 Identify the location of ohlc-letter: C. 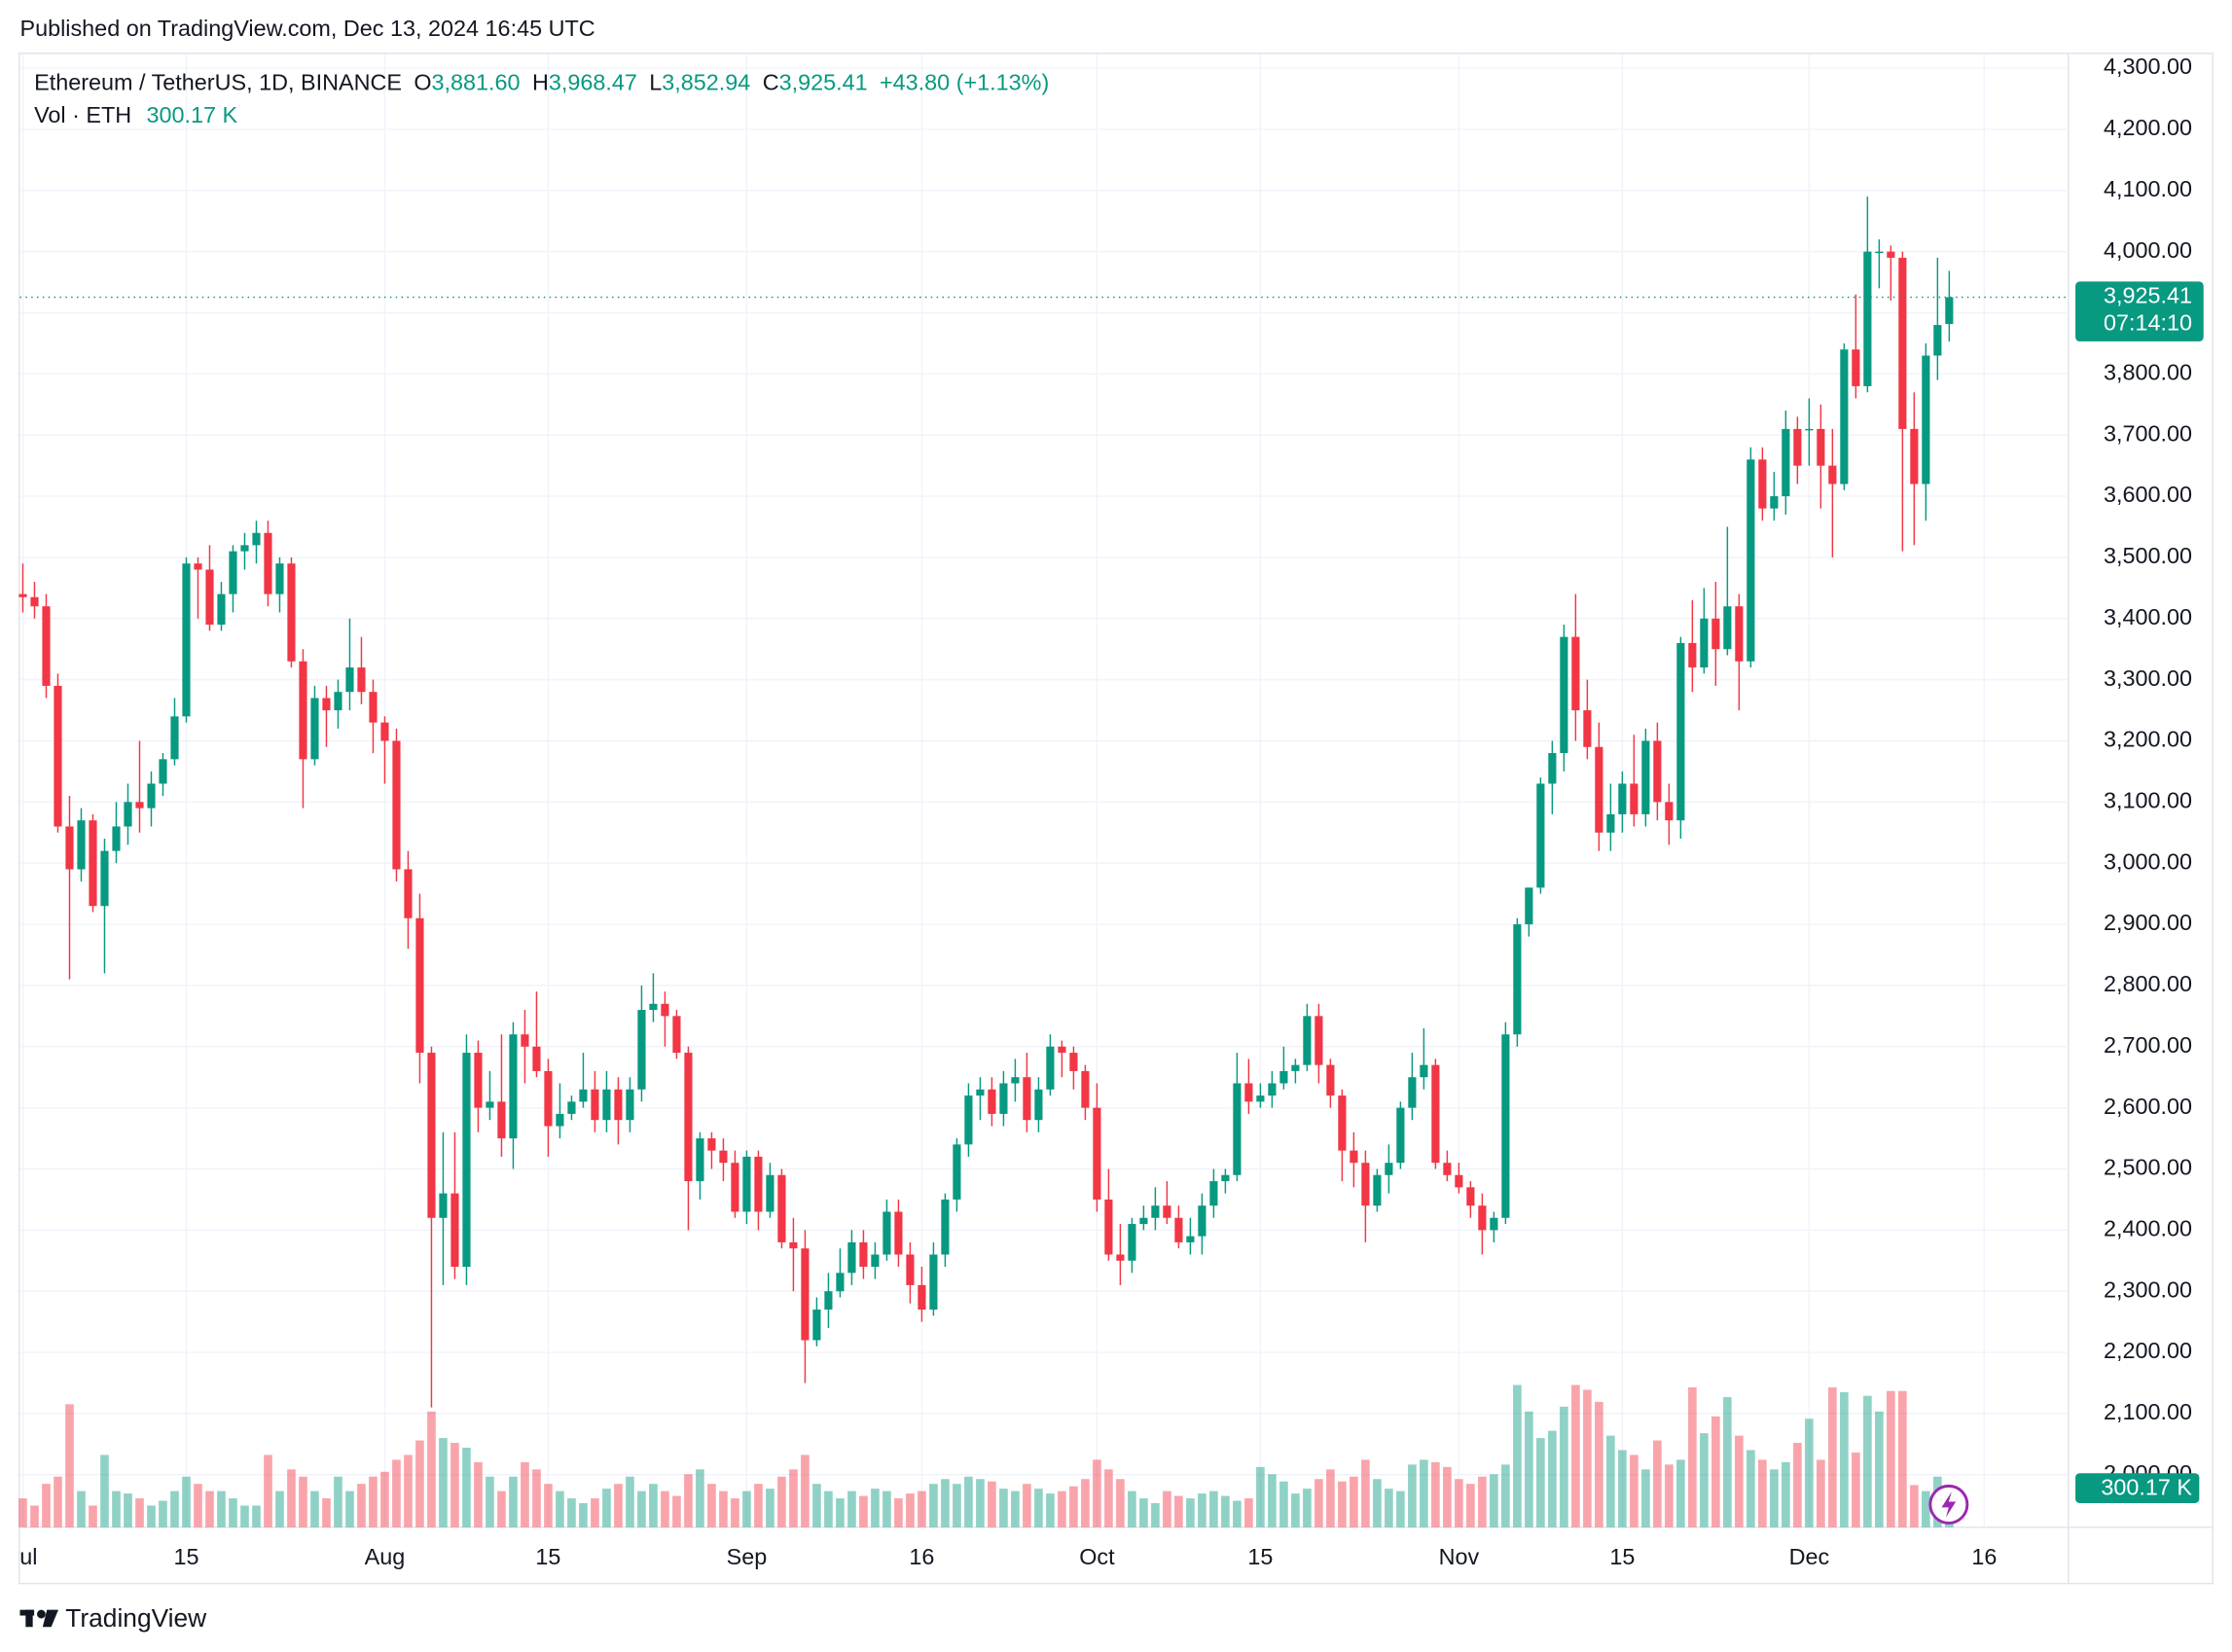
(771, 82).